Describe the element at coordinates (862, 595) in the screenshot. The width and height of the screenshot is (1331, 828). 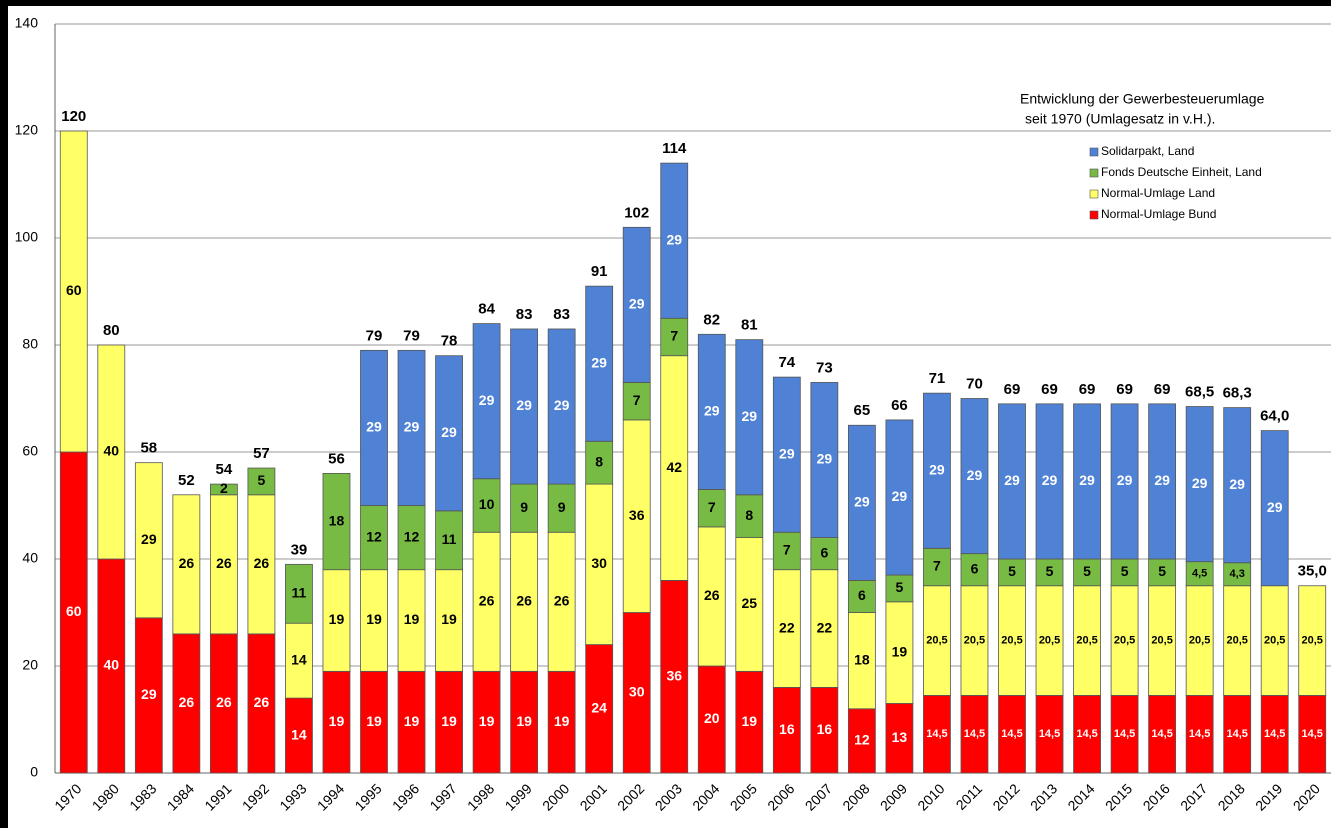
I see `segment-label: 6` at that location.